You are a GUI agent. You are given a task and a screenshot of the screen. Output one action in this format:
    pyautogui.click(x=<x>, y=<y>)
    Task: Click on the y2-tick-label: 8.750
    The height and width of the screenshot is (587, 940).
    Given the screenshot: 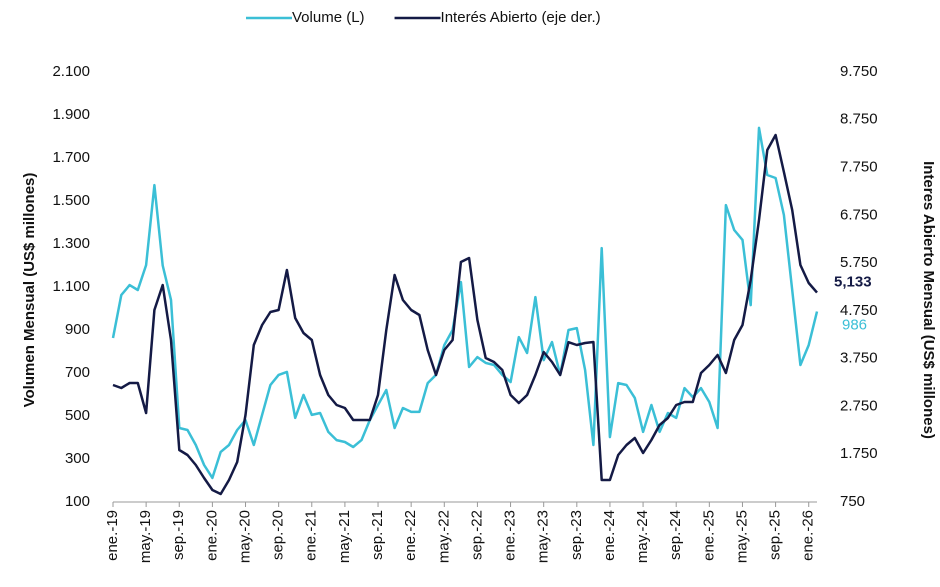 What is the action you would take?
    pyautogui.click(x=859, y=119)
    